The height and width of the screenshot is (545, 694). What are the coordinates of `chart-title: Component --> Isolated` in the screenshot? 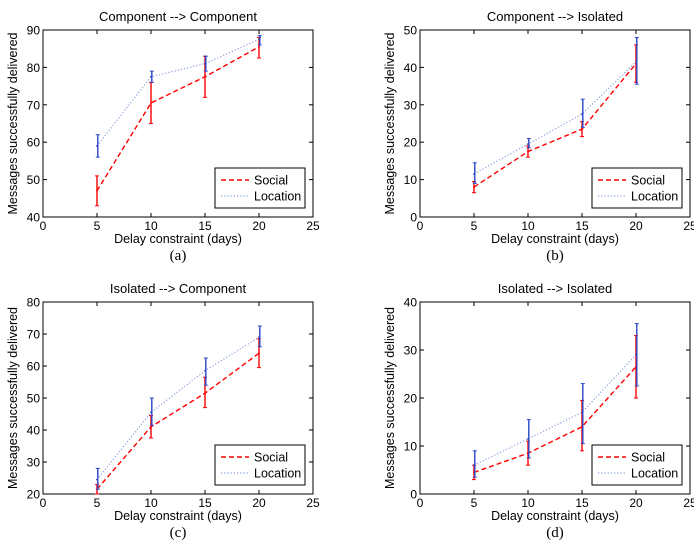 It's located at (555, 16).